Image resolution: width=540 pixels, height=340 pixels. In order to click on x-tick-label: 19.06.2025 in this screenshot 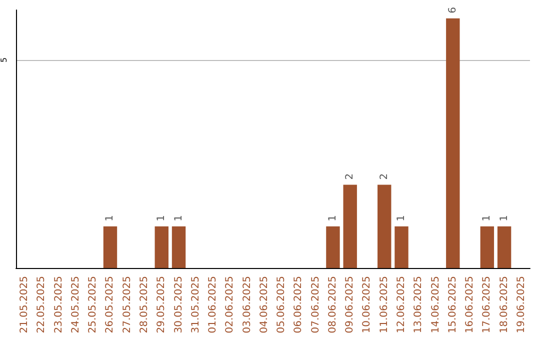, I will do `click(521, 305)`.